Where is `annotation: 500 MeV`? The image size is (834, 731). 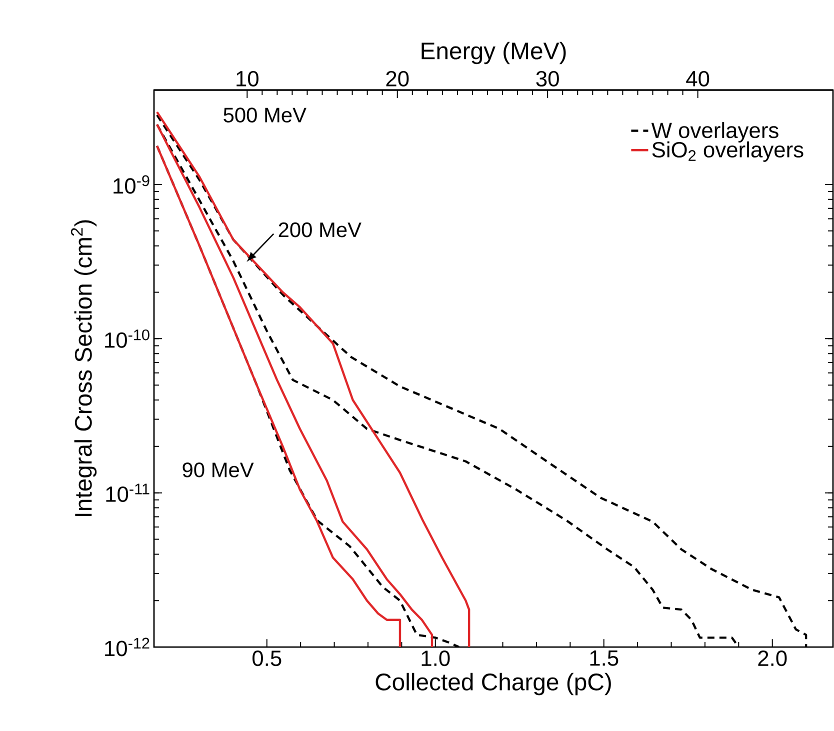 annotation: 500 MeV is located at coordinates (265, 115).